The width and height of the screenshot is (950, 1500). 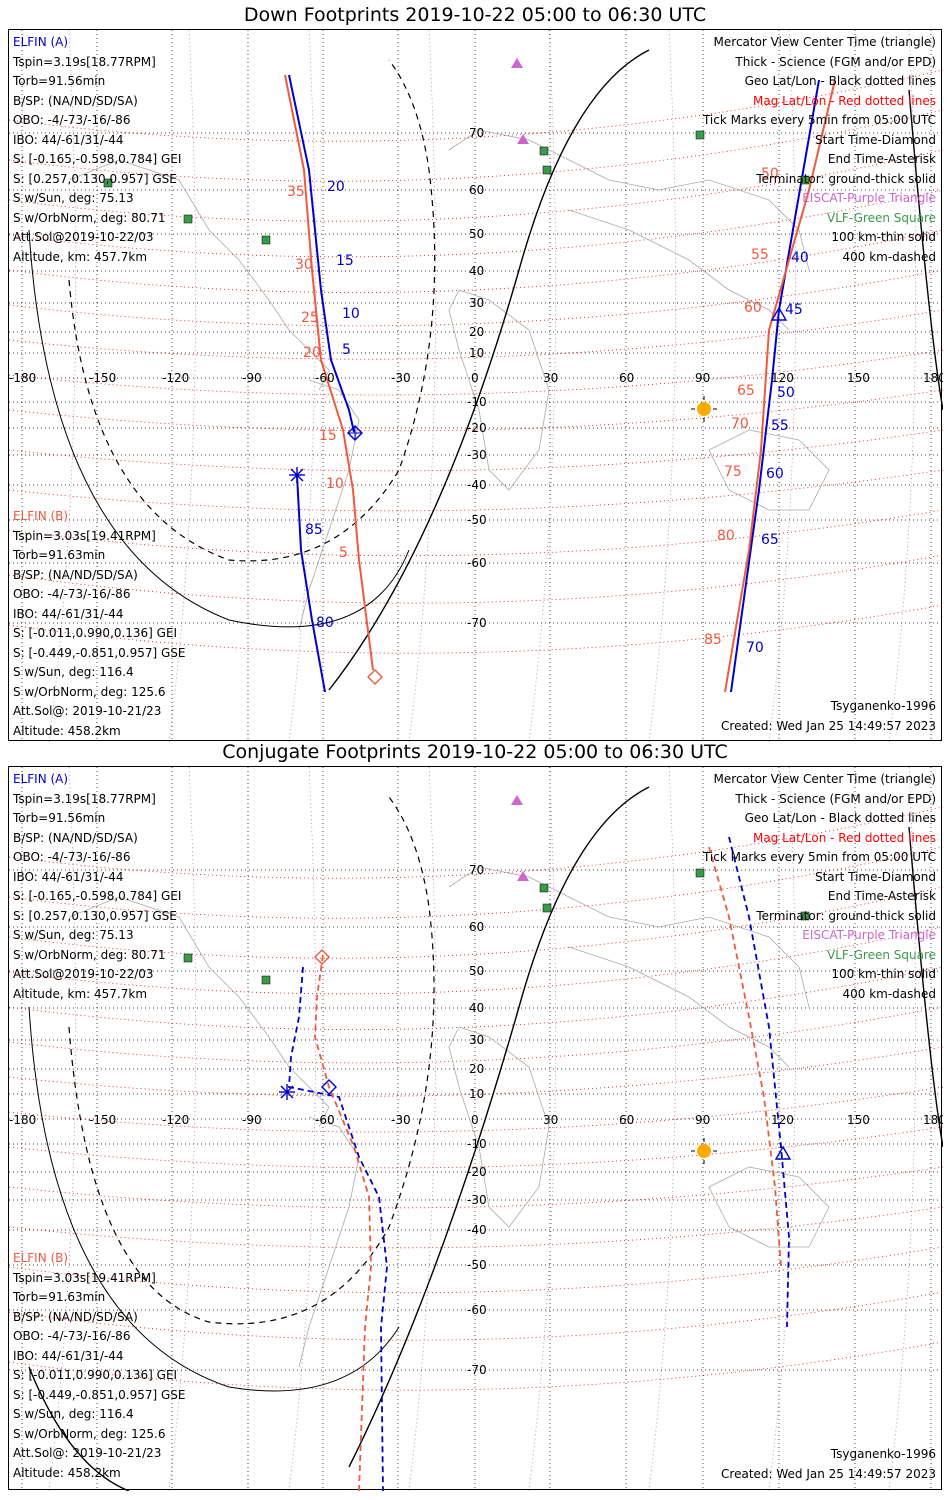 I want to click on svg-text: 55, so click(x=780, y=426).